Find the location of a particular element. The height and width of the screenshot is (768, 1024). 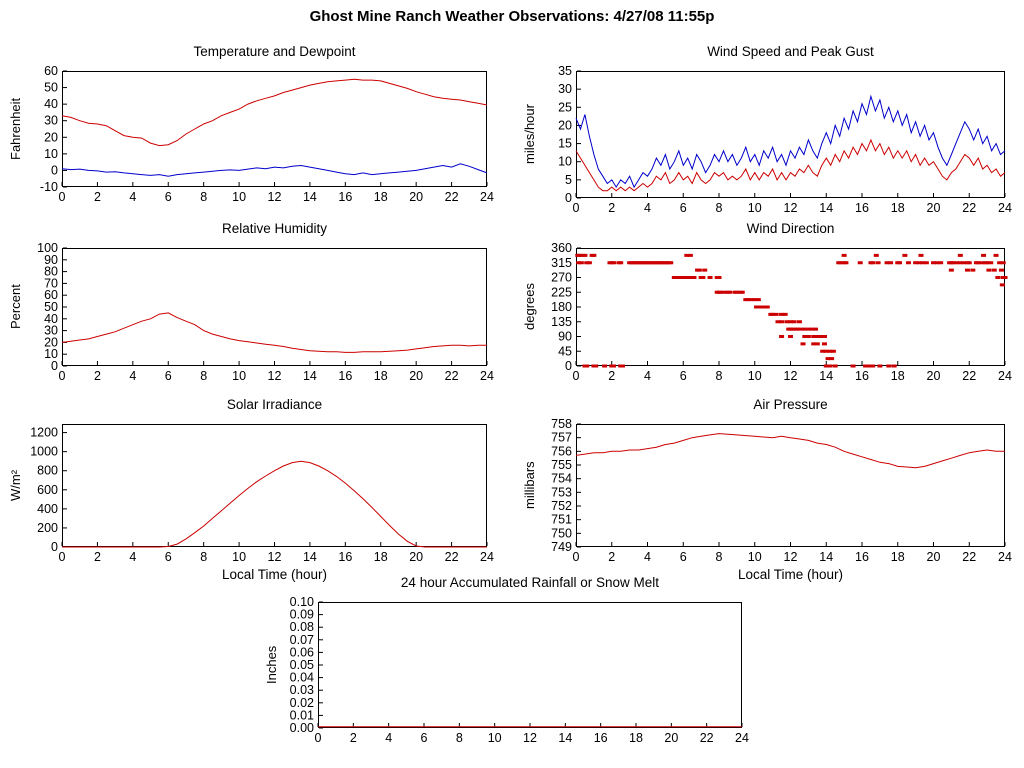

svg-text: 800 is located at coordinates (47, 471).